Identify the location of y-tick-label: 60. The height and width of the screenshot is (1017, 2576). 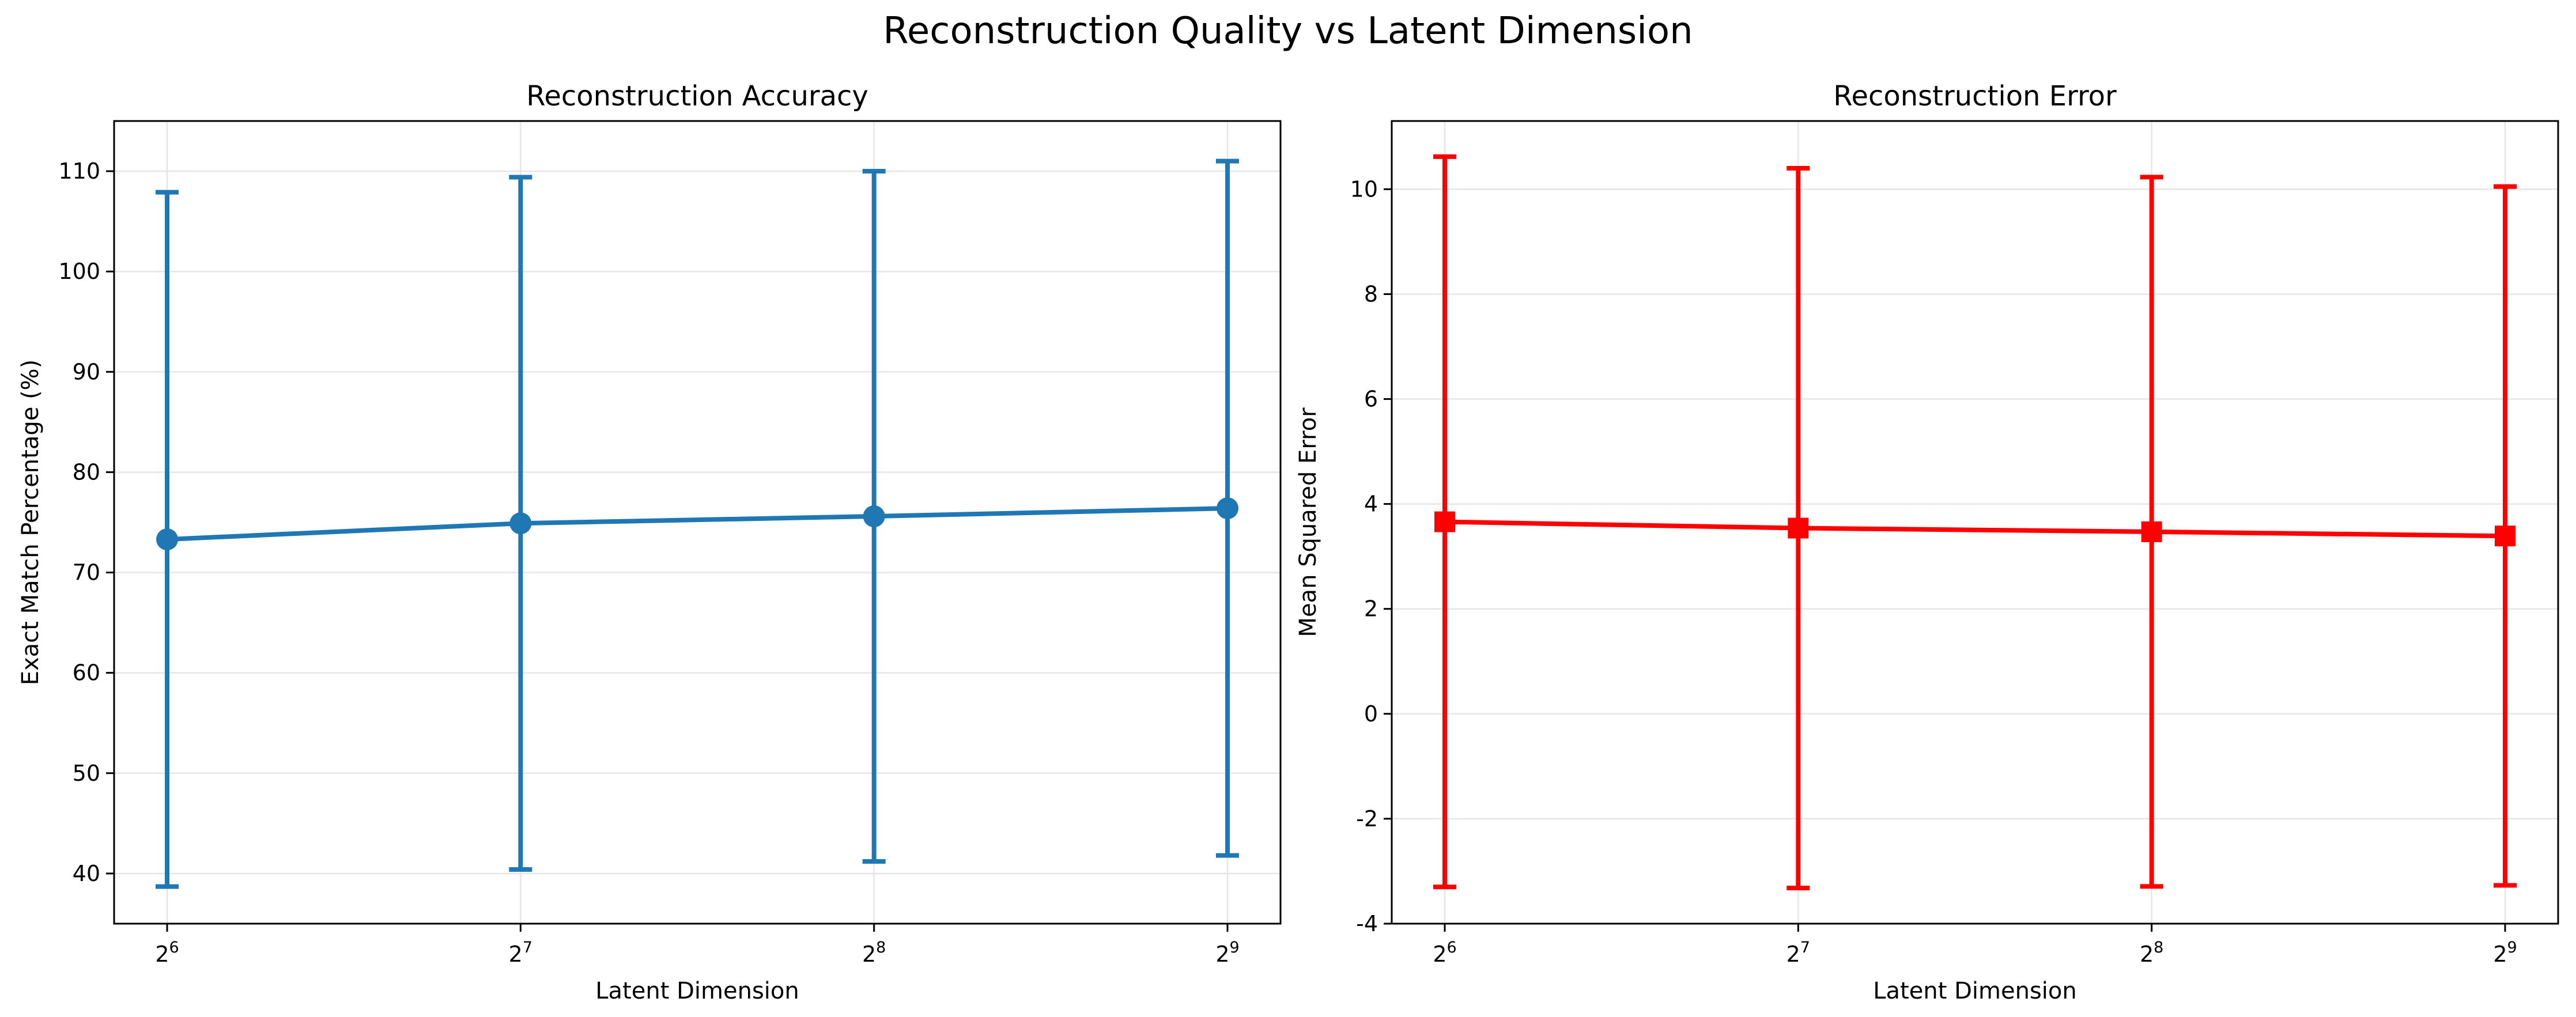
(87, 673).